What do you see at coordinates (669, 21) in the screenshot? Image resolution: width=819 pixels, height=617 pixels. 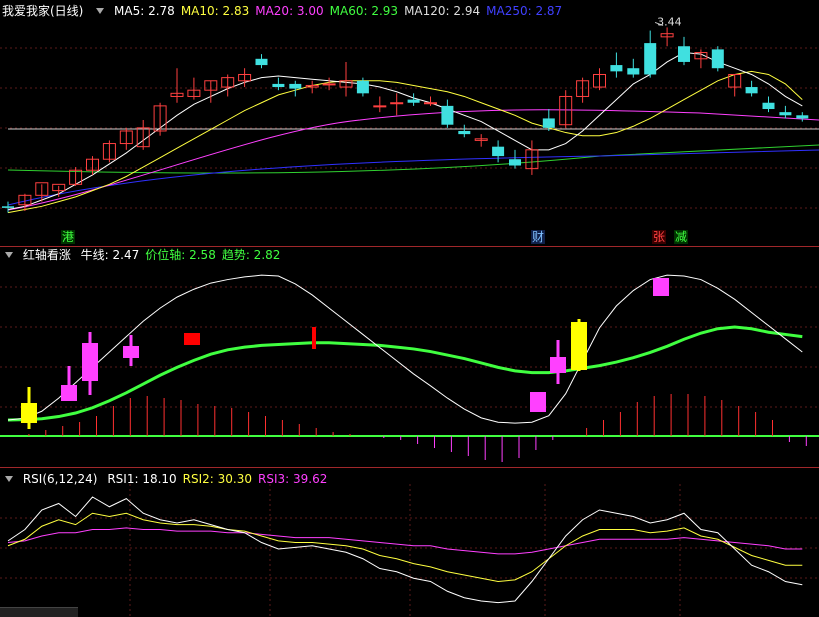 I see `high-label: 3.44` at bounding box center [669, 21].